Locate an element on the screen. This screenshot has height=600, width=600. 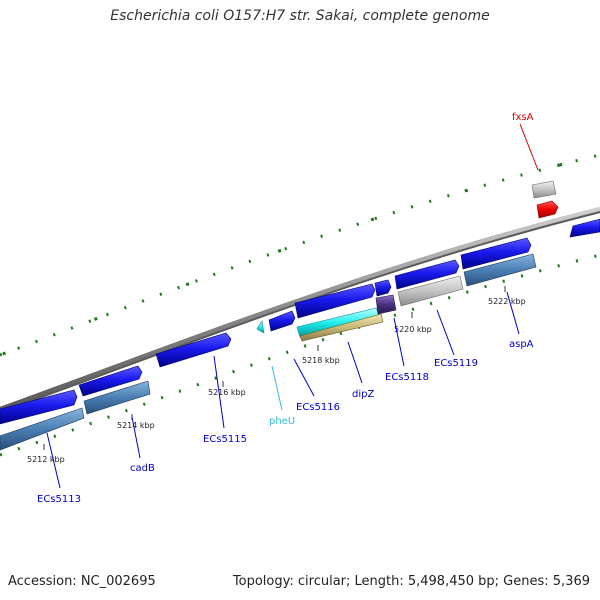
tick-label: 5216 kbp is located at coordinates (227, 392).